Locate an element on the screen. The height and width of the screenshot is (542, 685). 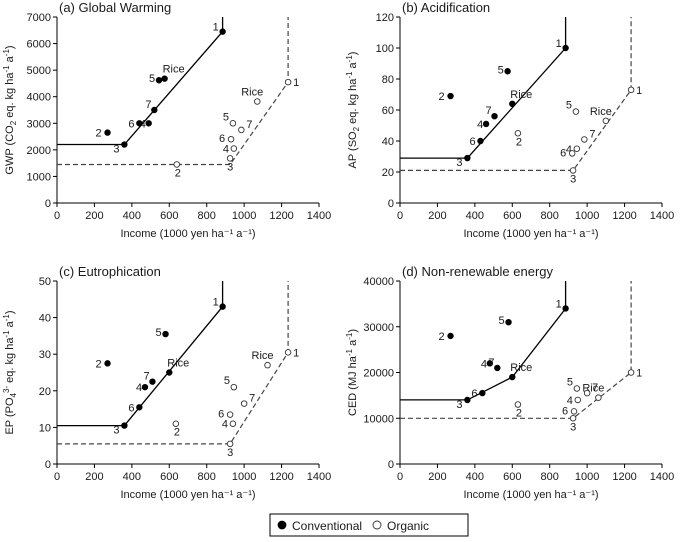
legend-conventional-label: Conventional is located at coordinates (327, 526).